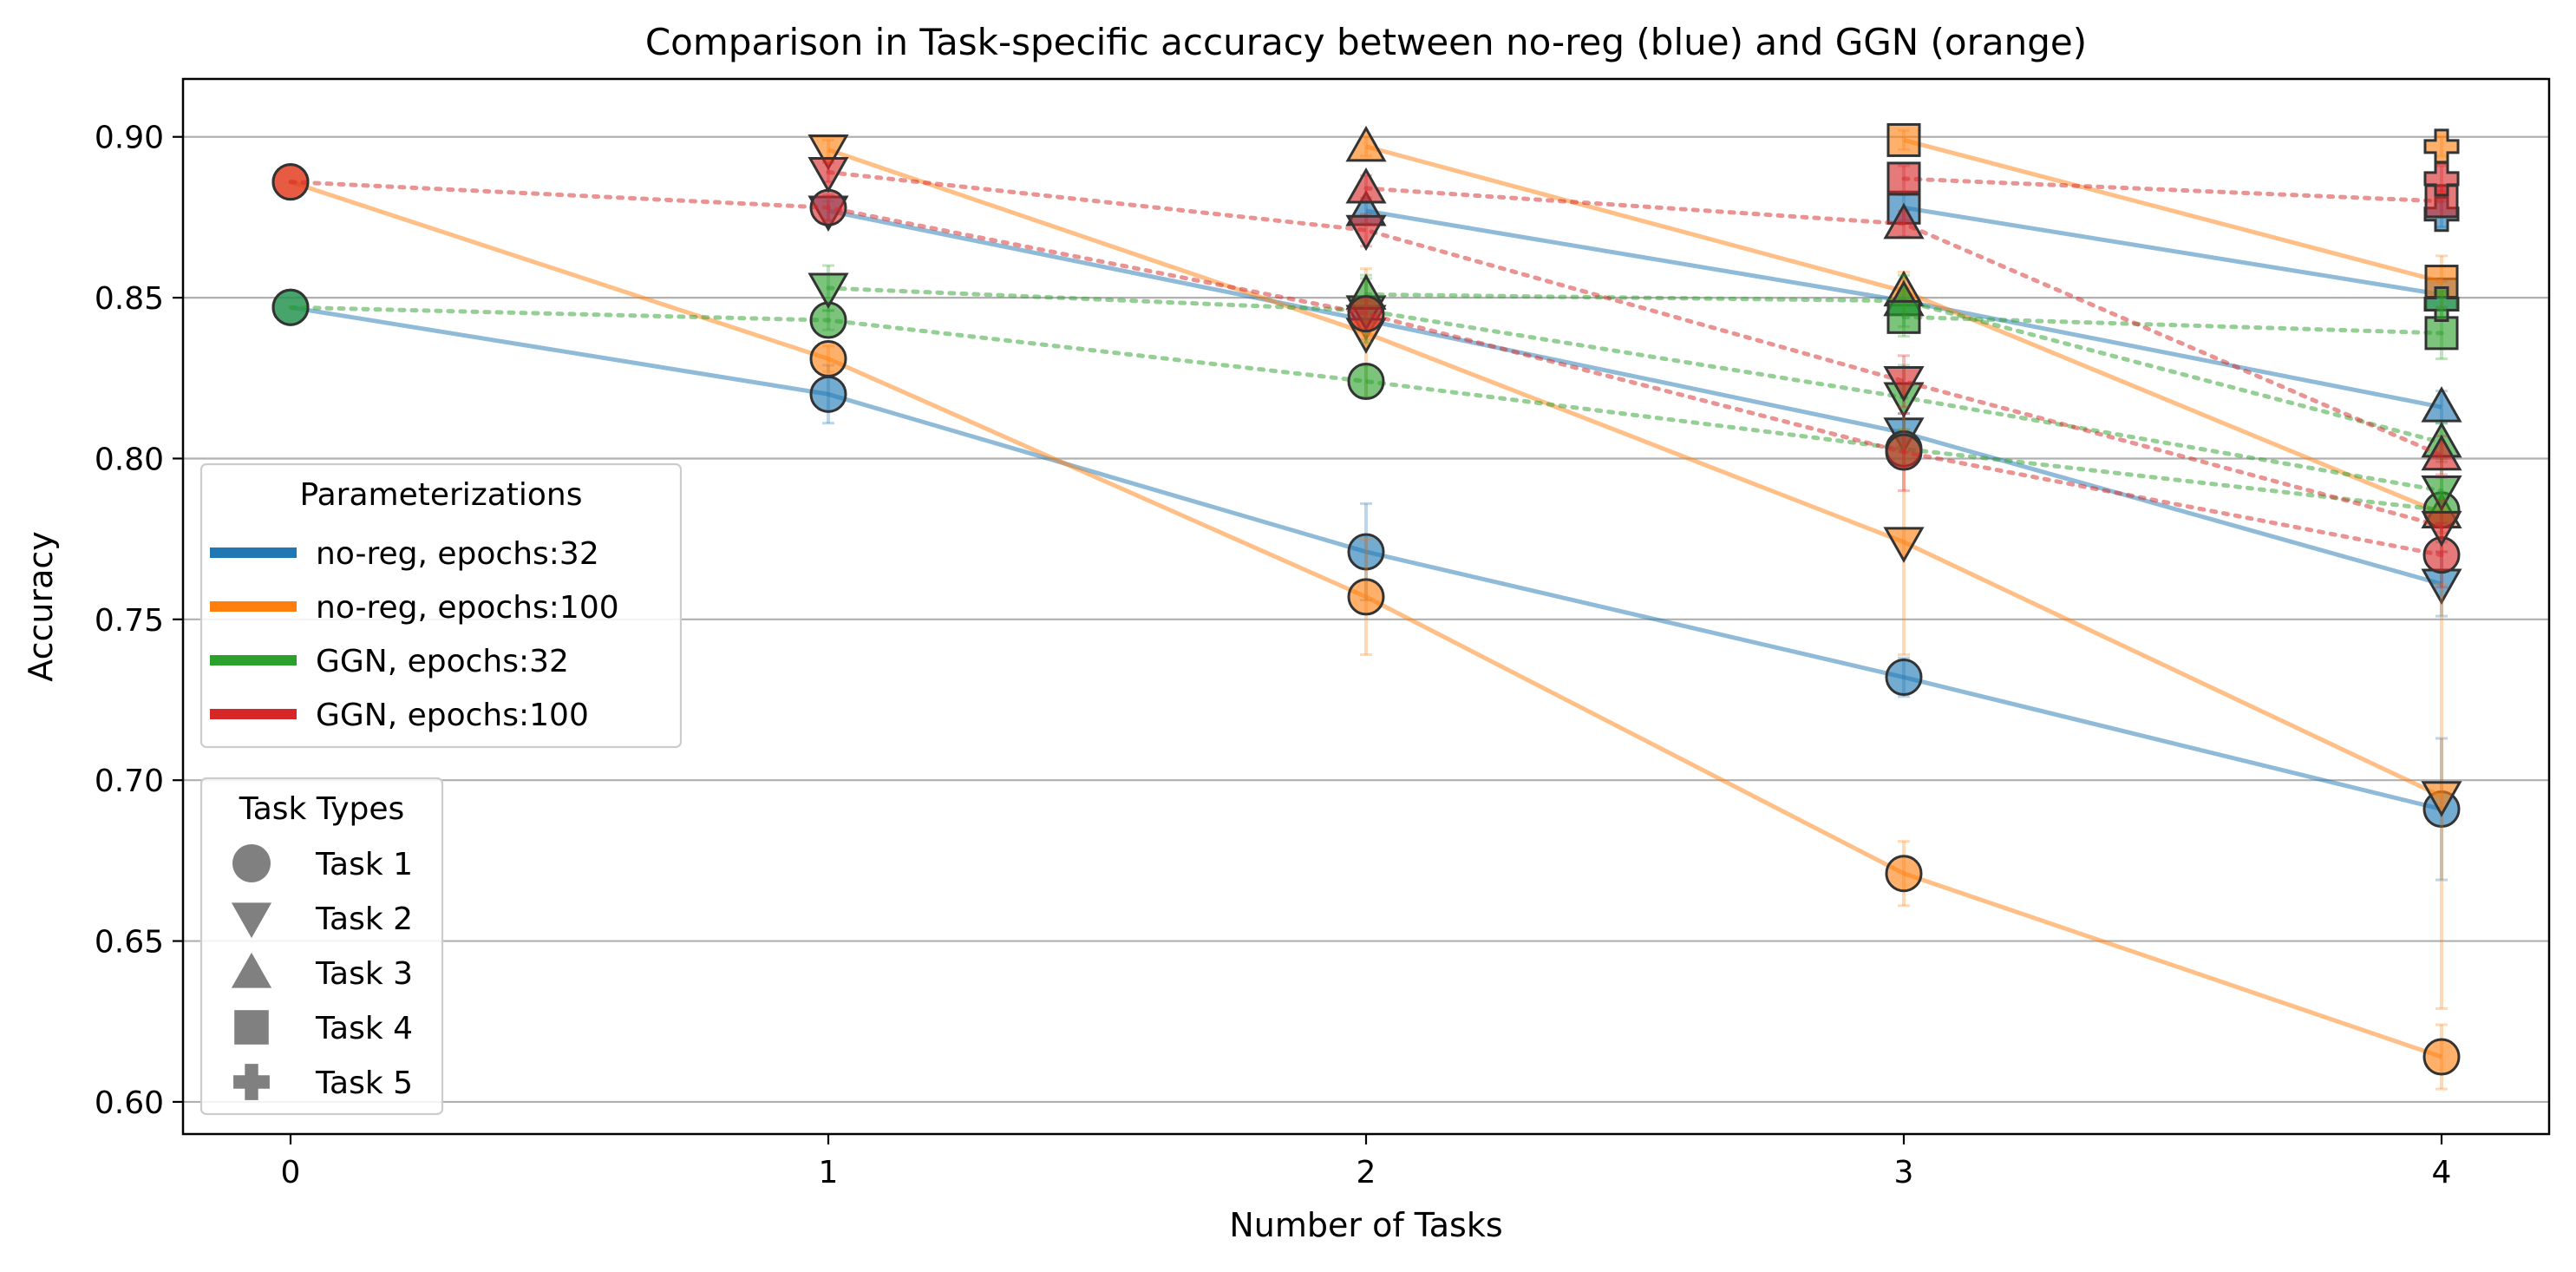  What do you see at coordinates (129, 138) in the screenshot?
I see `y-tick-label: 0.90` at bounding box center [129, 138].